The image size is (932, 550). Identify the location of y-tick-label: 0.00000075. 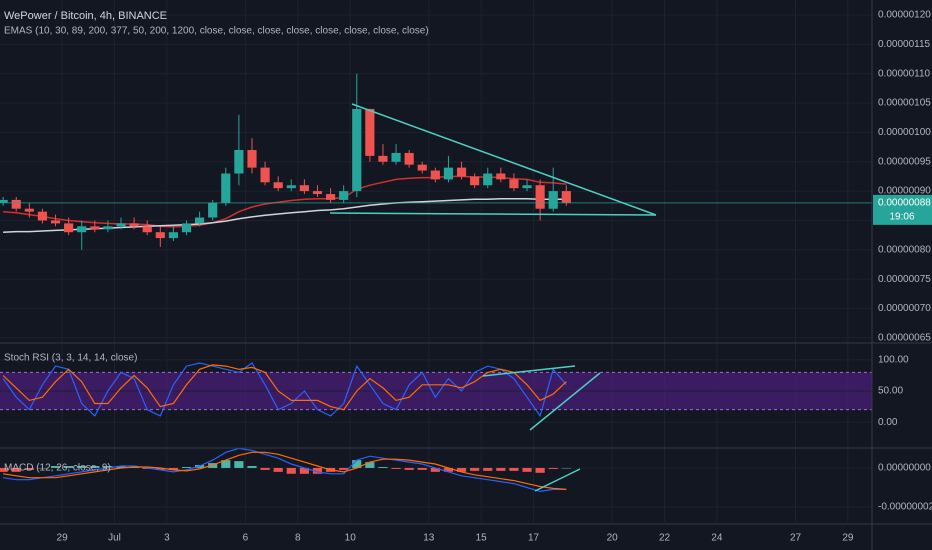
(904, 279).